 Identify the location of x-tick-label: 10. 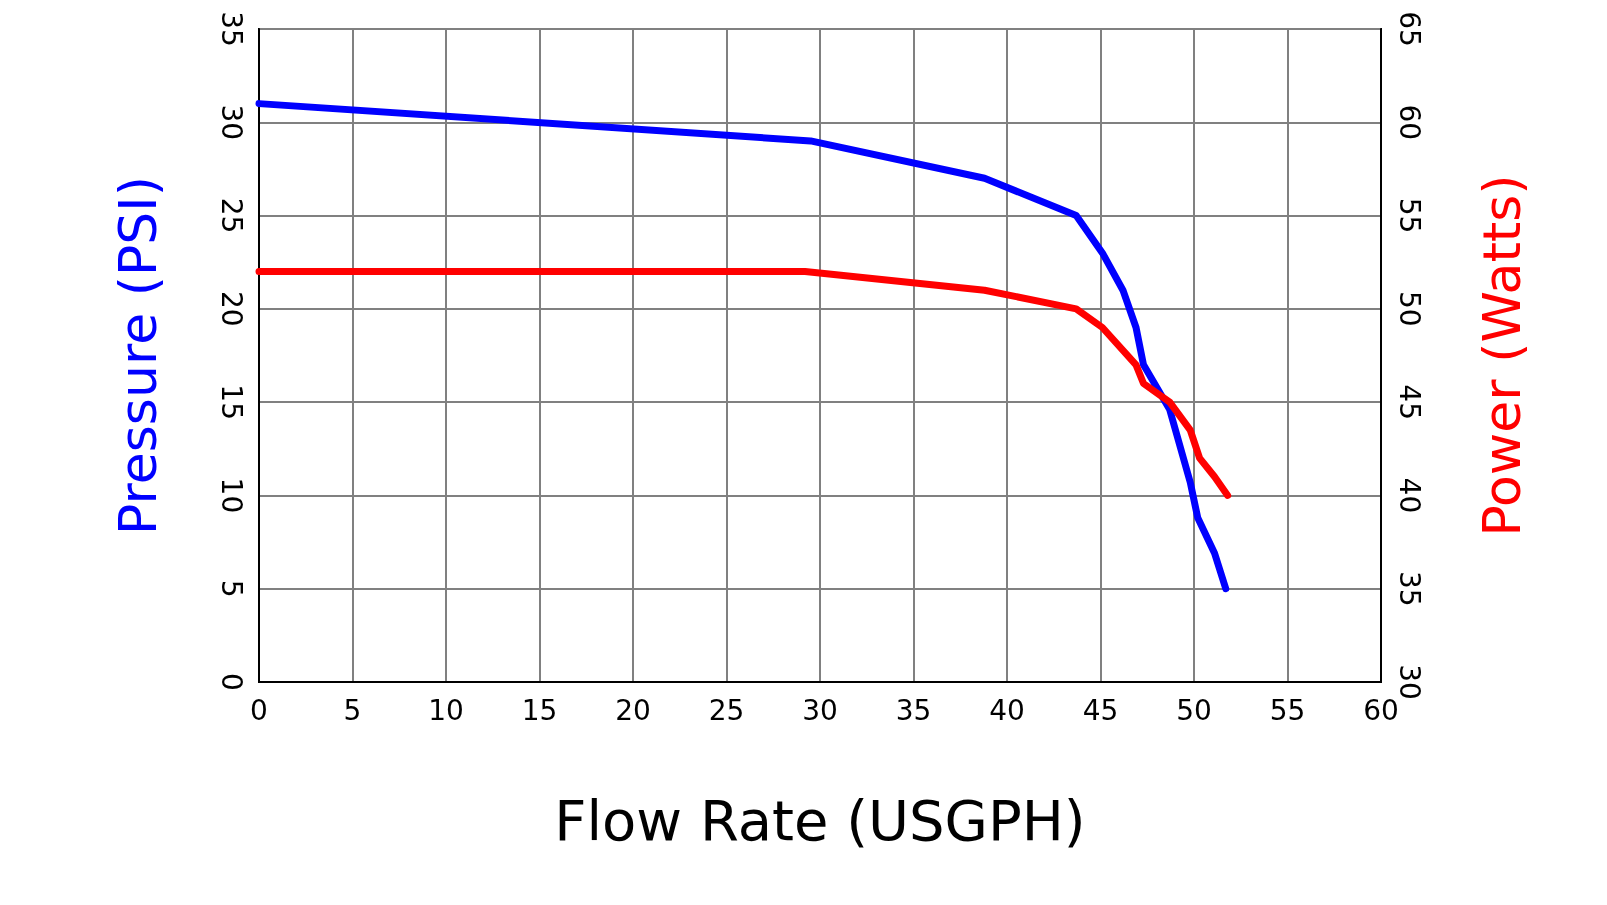
(446, 710).